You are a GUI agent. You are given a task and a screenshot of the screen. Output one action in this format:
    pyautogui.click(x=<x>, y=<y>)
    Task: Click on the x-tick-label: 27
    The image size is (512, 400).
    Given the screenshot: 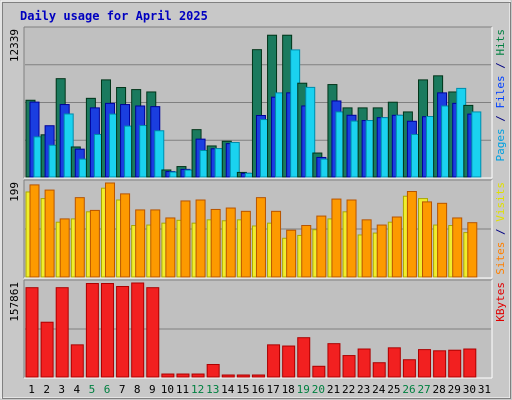 What is the action you would take?
    pyautogui.click(x=423, y=389)
    